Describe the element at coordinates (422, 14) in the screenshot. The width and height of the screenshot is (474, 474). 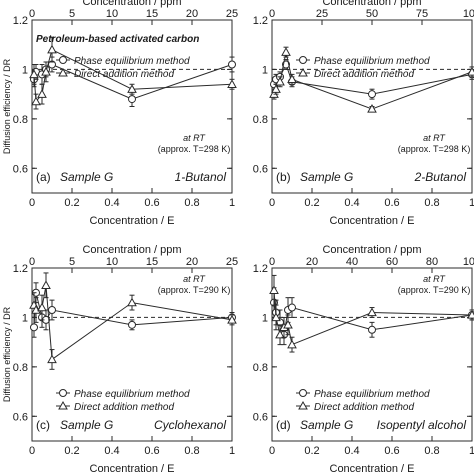
I see `top-x-tick-label: 75` at that location.